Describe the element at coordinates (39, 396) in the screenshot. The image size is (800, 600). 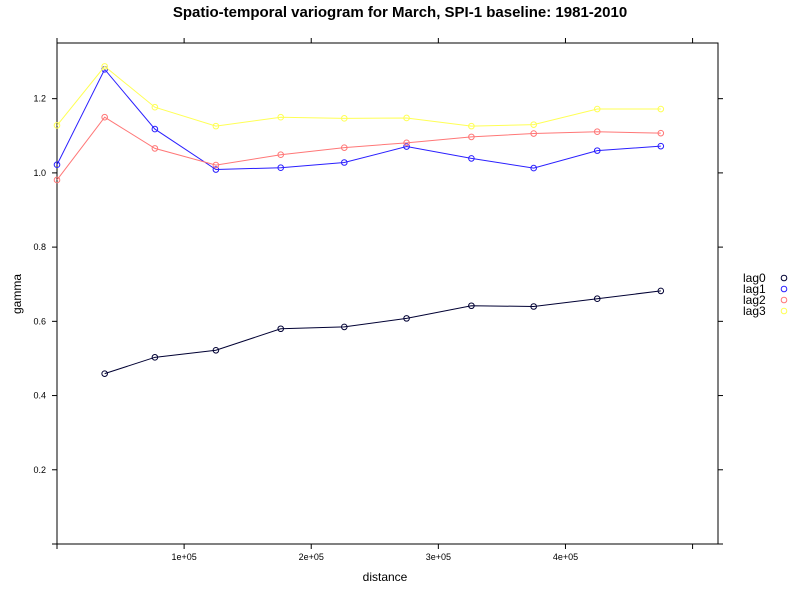
I see `y-tick-label: 0.4` at that location.